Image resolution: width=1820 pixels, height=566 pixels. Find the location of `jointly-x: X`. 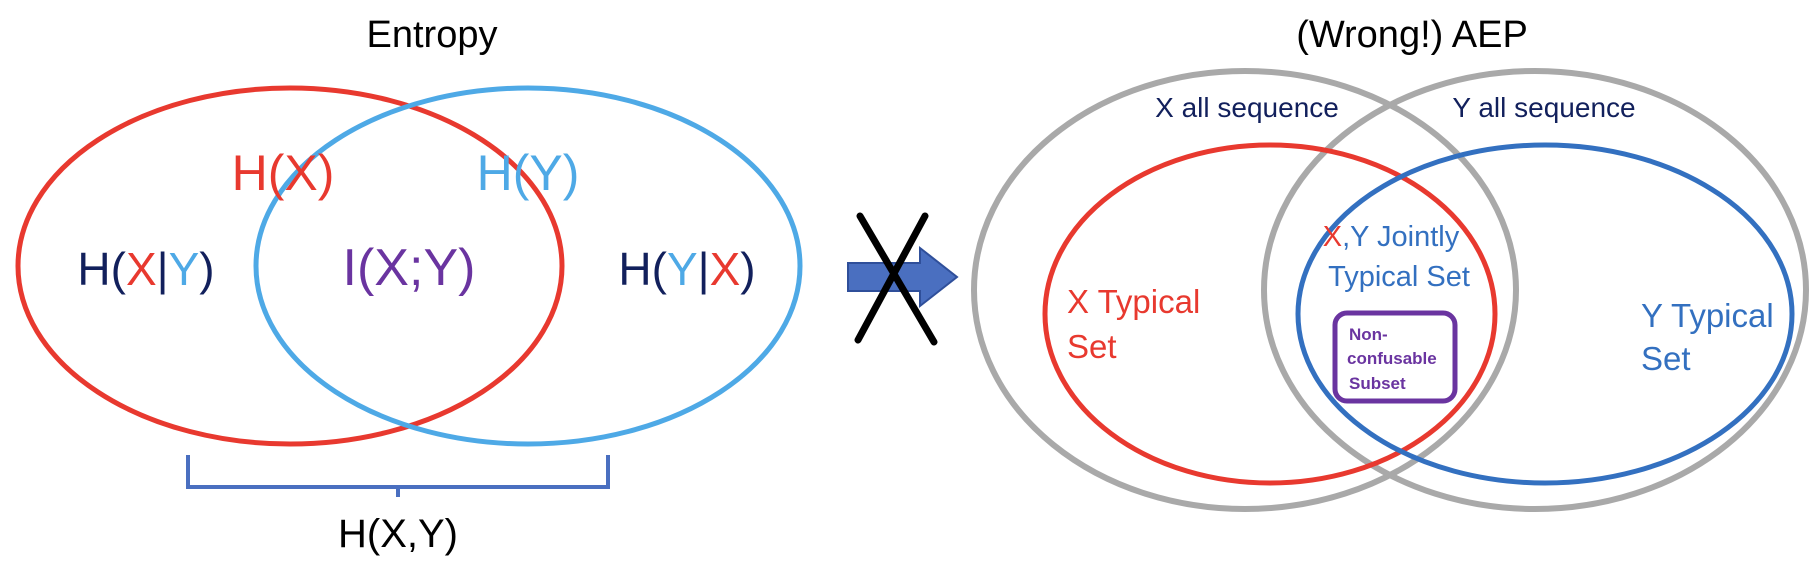

jointly-x: X is located at coordinates (1332, 237).